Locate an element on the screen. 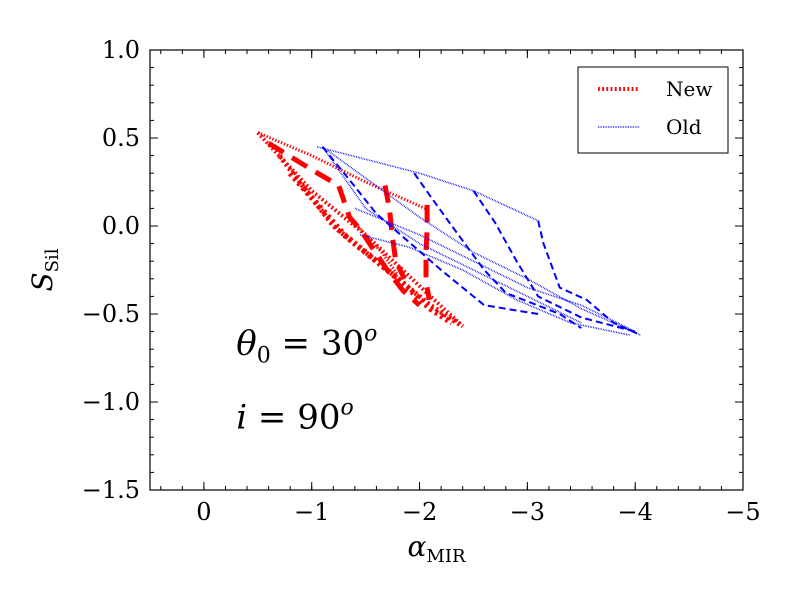 The image size is (800, 600). annotation-0: θ0 = 30o is located at coordinates (306, 344).